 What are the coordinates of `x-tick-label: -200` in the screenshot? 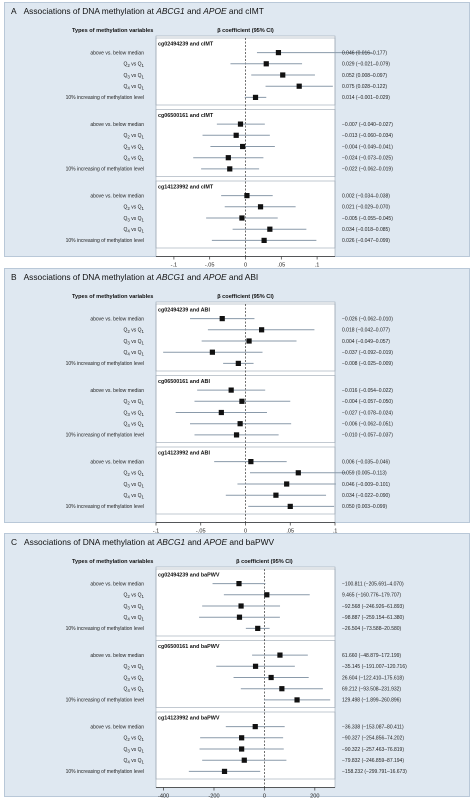 It's located at (213, 797).